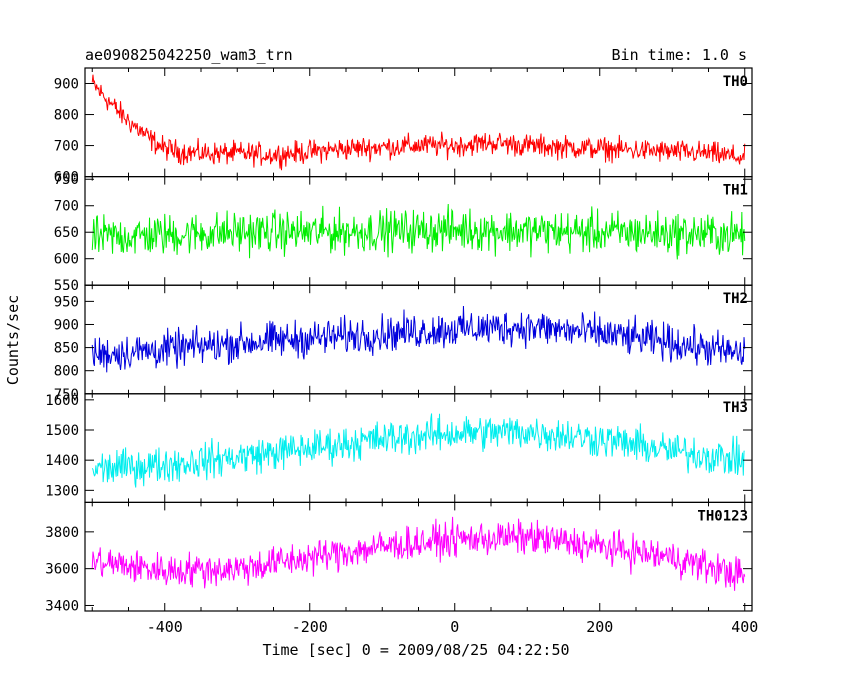  I want to click on panel-frame-th0, so click(418, 122).